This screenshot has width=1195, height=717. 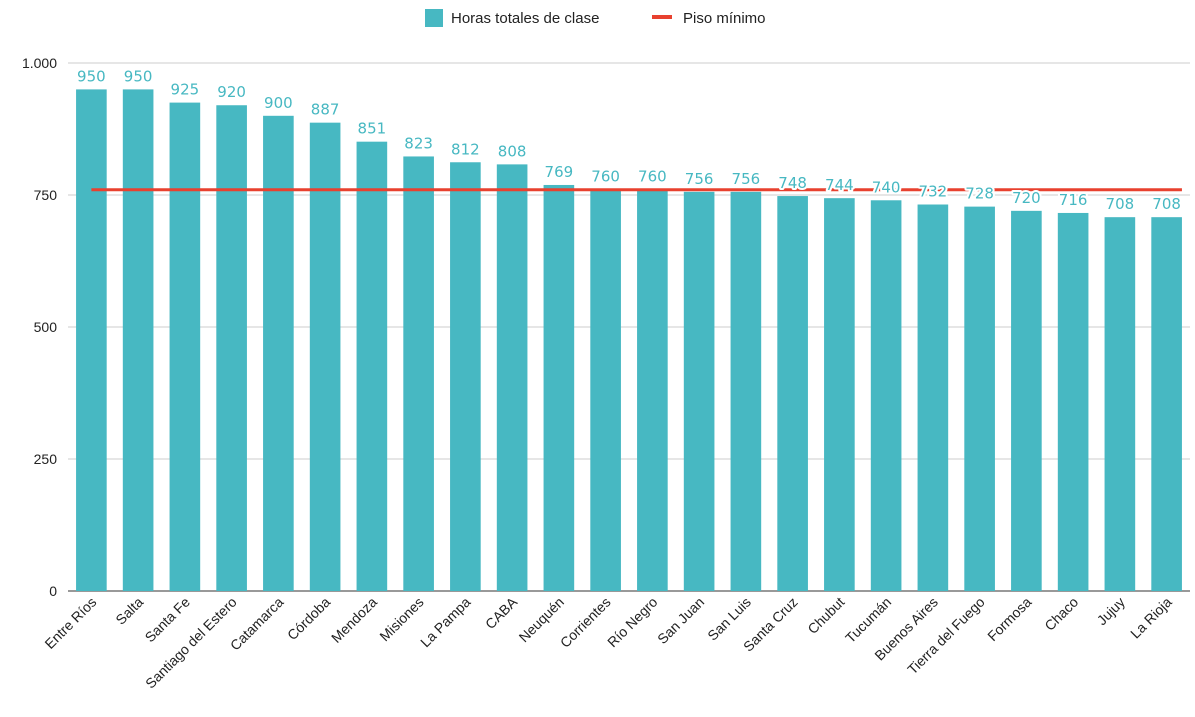 I want to click on value-label: 920, so click(x=231, y=92).